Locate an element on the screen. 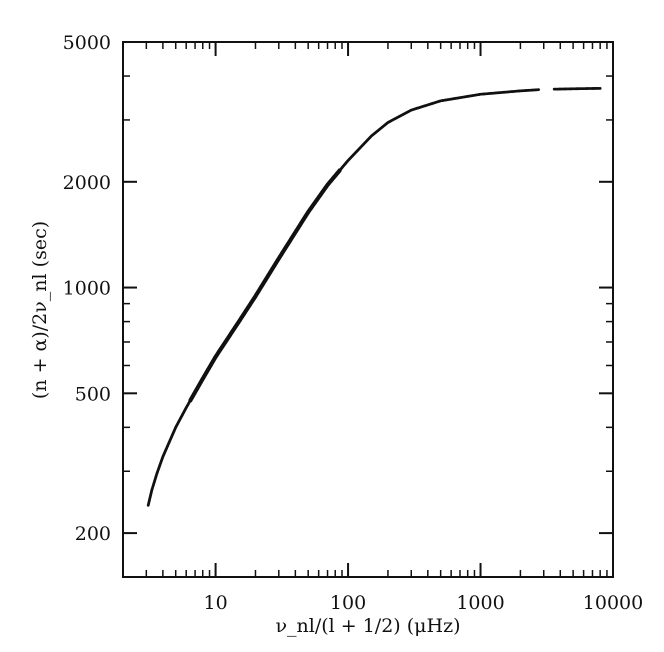 The width and height of the screenshot is (664, 652). y-axis-label: (n + α)/2ν_nl (sec) is located at coordinates (40, 310).